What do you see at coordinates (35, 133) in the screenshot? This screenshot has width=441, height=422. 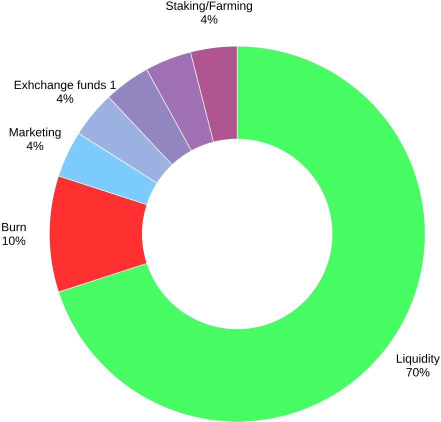 I see `slice-label: Marketing` at bounding box center [35, 133].